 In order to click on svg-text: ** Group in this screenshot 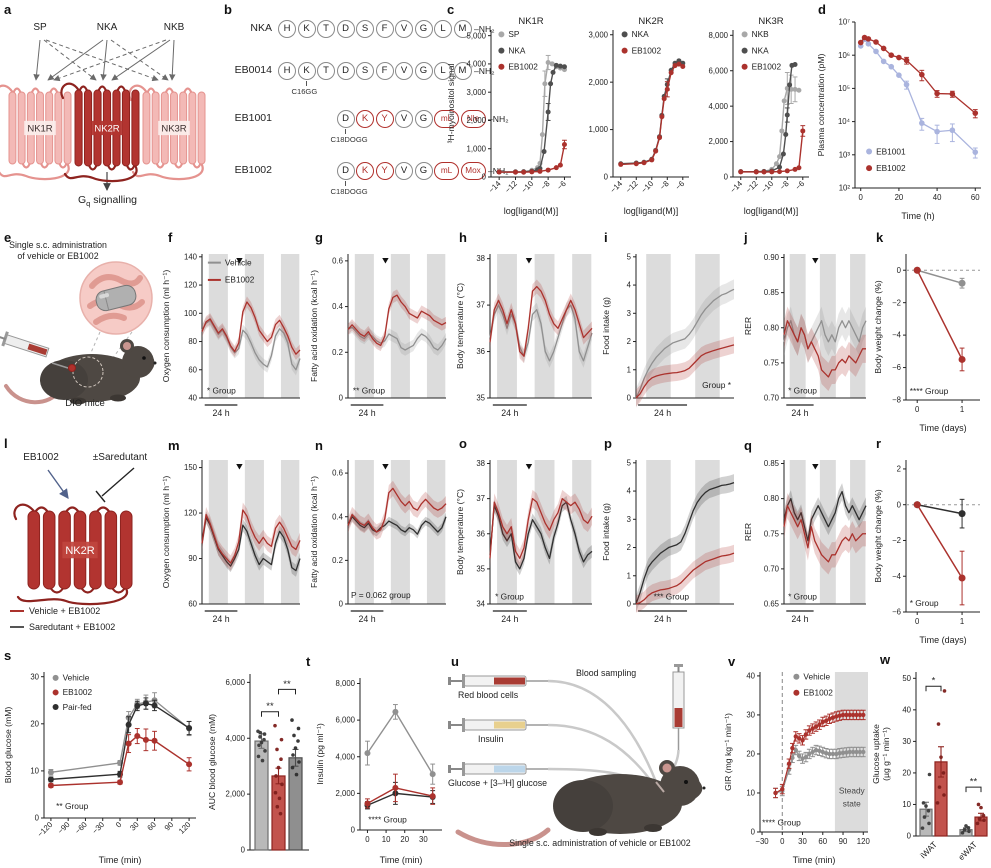, I will do `click(72, 806)`.